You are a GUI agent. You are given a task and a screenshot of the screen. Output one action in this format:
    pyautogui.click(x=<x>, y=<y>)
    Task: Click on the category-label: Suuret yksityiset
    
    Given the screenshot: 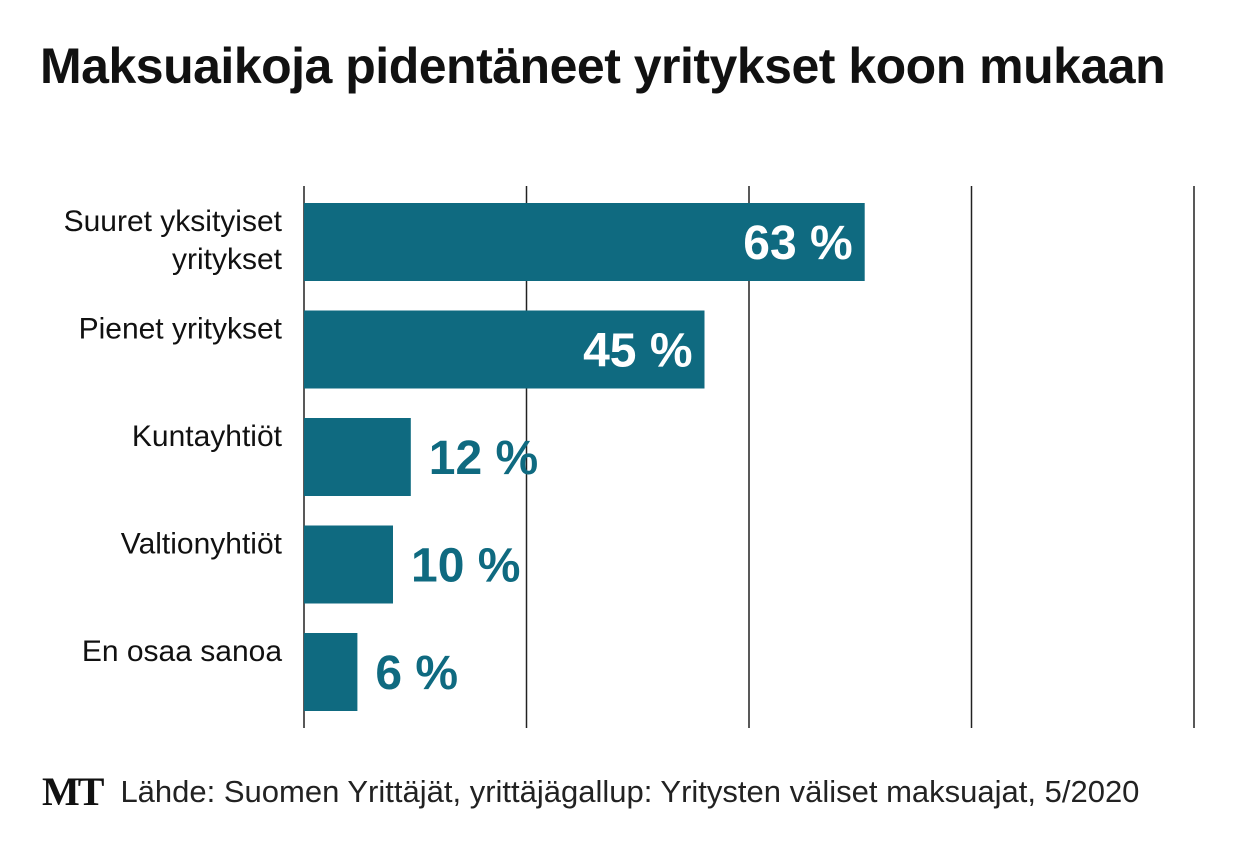 What is the action you would take?
    pyautogui.click(x=173, y=221)
    